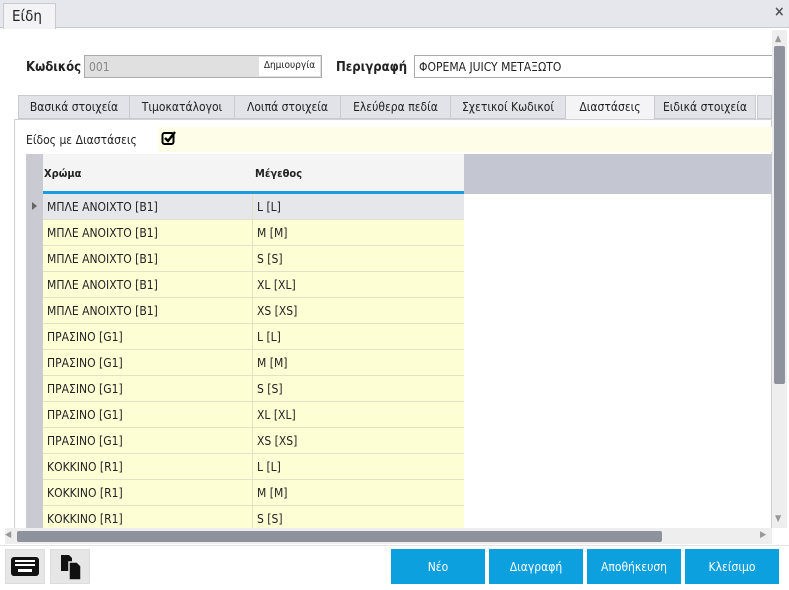 The image size is (789, 590). I want to click on keyboard-button, so click(25, 566).